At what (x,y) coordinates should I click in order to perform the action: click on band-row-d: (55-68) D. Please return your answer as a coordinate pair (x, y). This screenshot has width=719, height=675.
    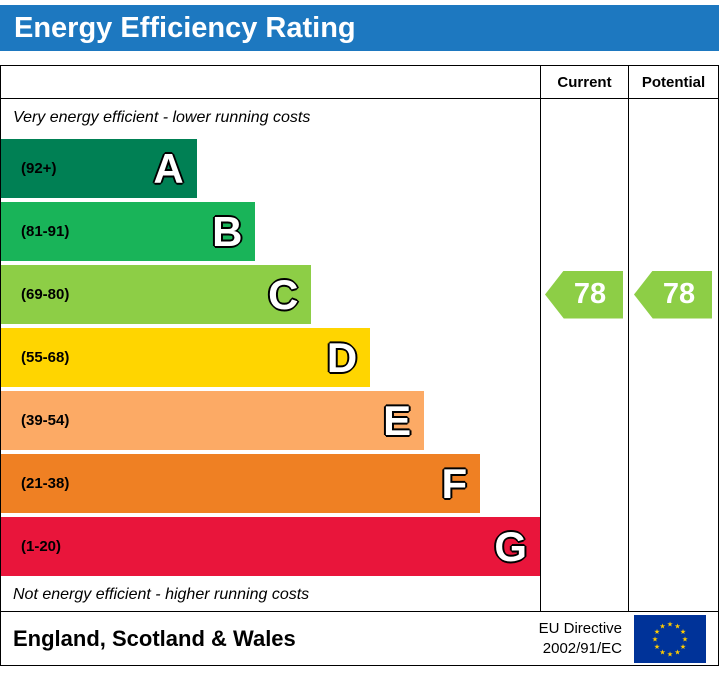
    Looking at the image, I should click on (270, 357).